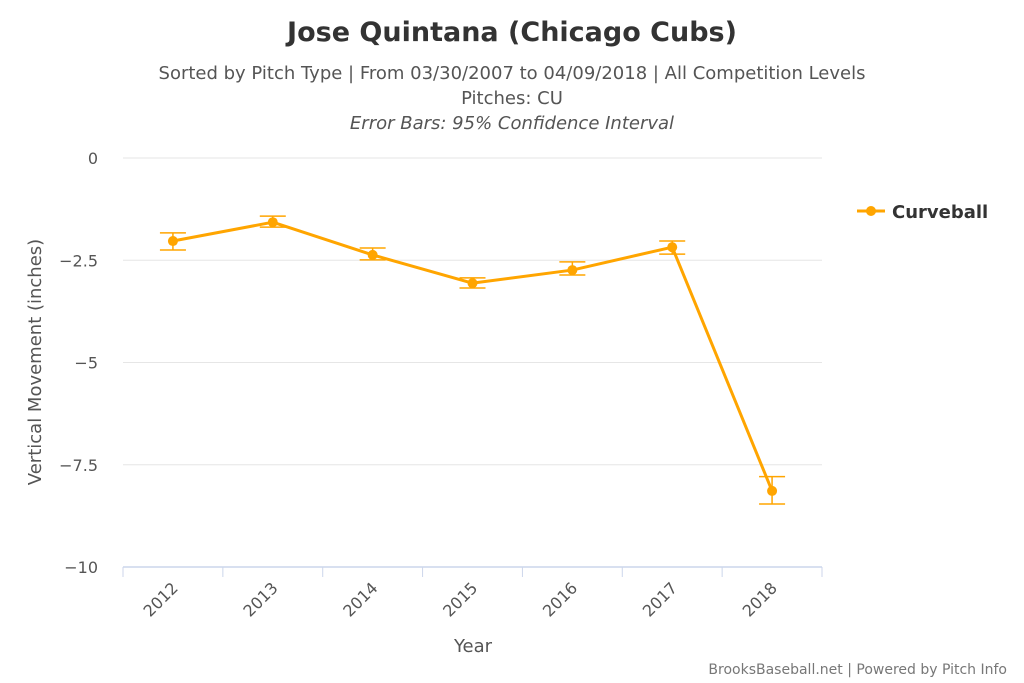 Image resolution: width=1024 pixels, height=683 pixels. I want to click on x-axis-label: Year, so click(473, 646).